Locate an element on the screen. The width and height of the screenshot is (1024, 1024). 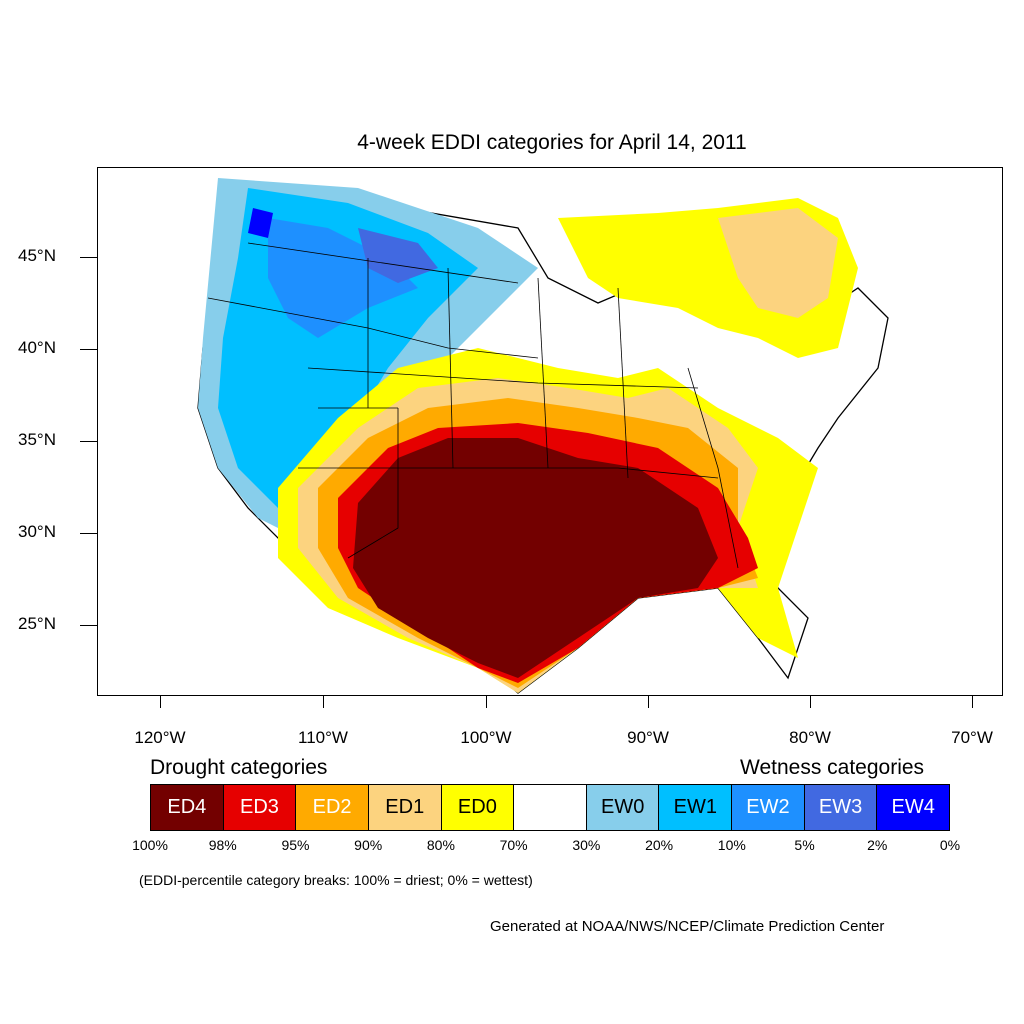
lat-label-40n: 40°N is located at coordinates (37, 347).